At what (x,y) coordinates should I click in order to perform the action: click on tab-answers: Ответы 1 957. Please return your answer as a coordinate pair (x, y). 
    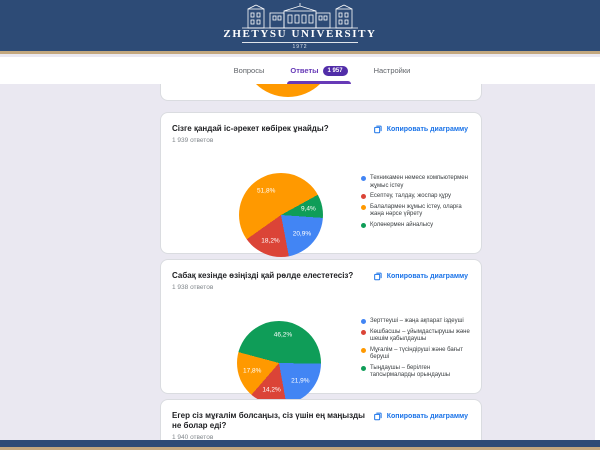
    Looking at the image, I should click on (319, 70).